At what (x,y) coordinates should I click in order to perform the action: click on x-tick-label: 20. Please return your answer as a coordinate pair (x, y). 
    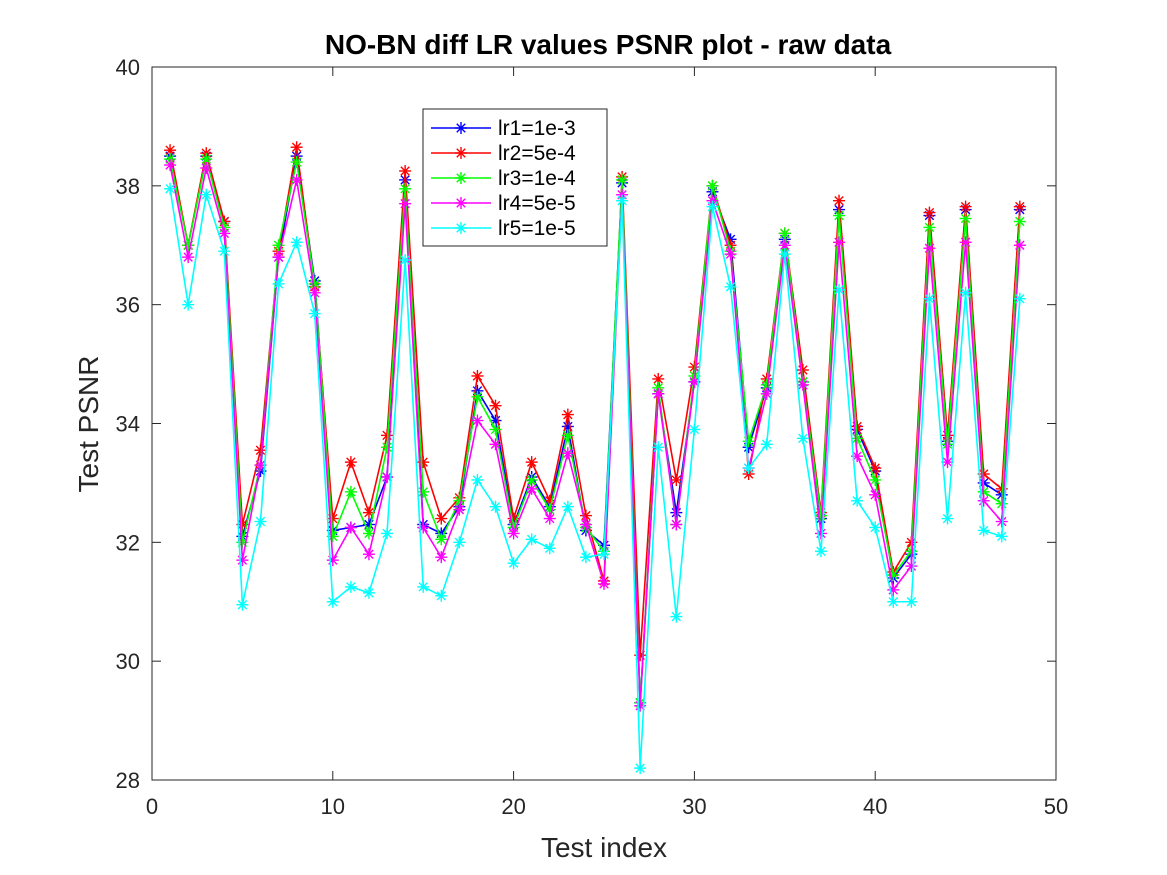
    Looking at the image, I should click on (513, 806).